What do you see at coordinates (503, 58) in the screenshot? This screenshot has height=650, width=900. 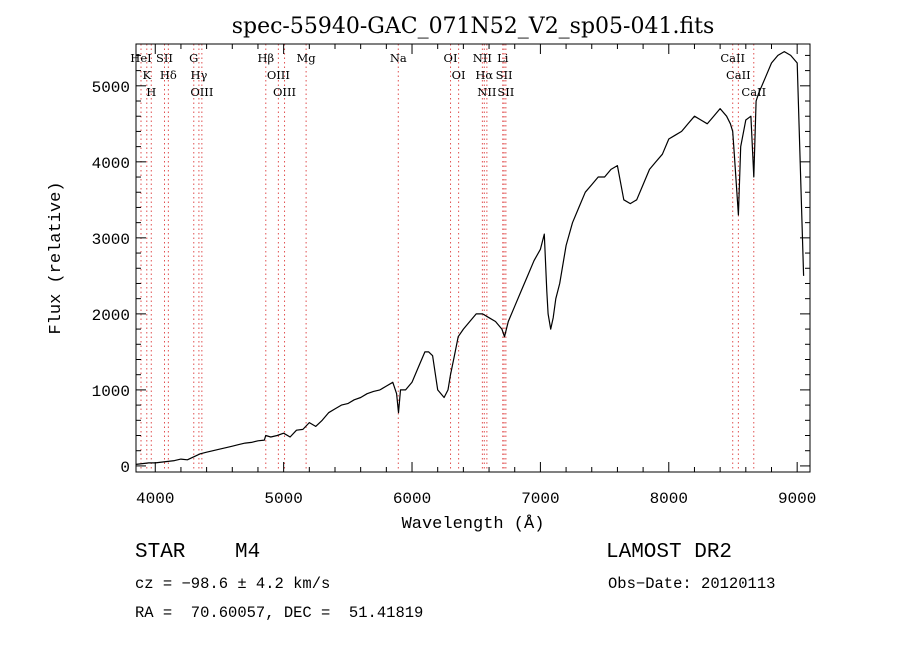 I see `line-marker-label: Li` at bounding box center [503, 58].